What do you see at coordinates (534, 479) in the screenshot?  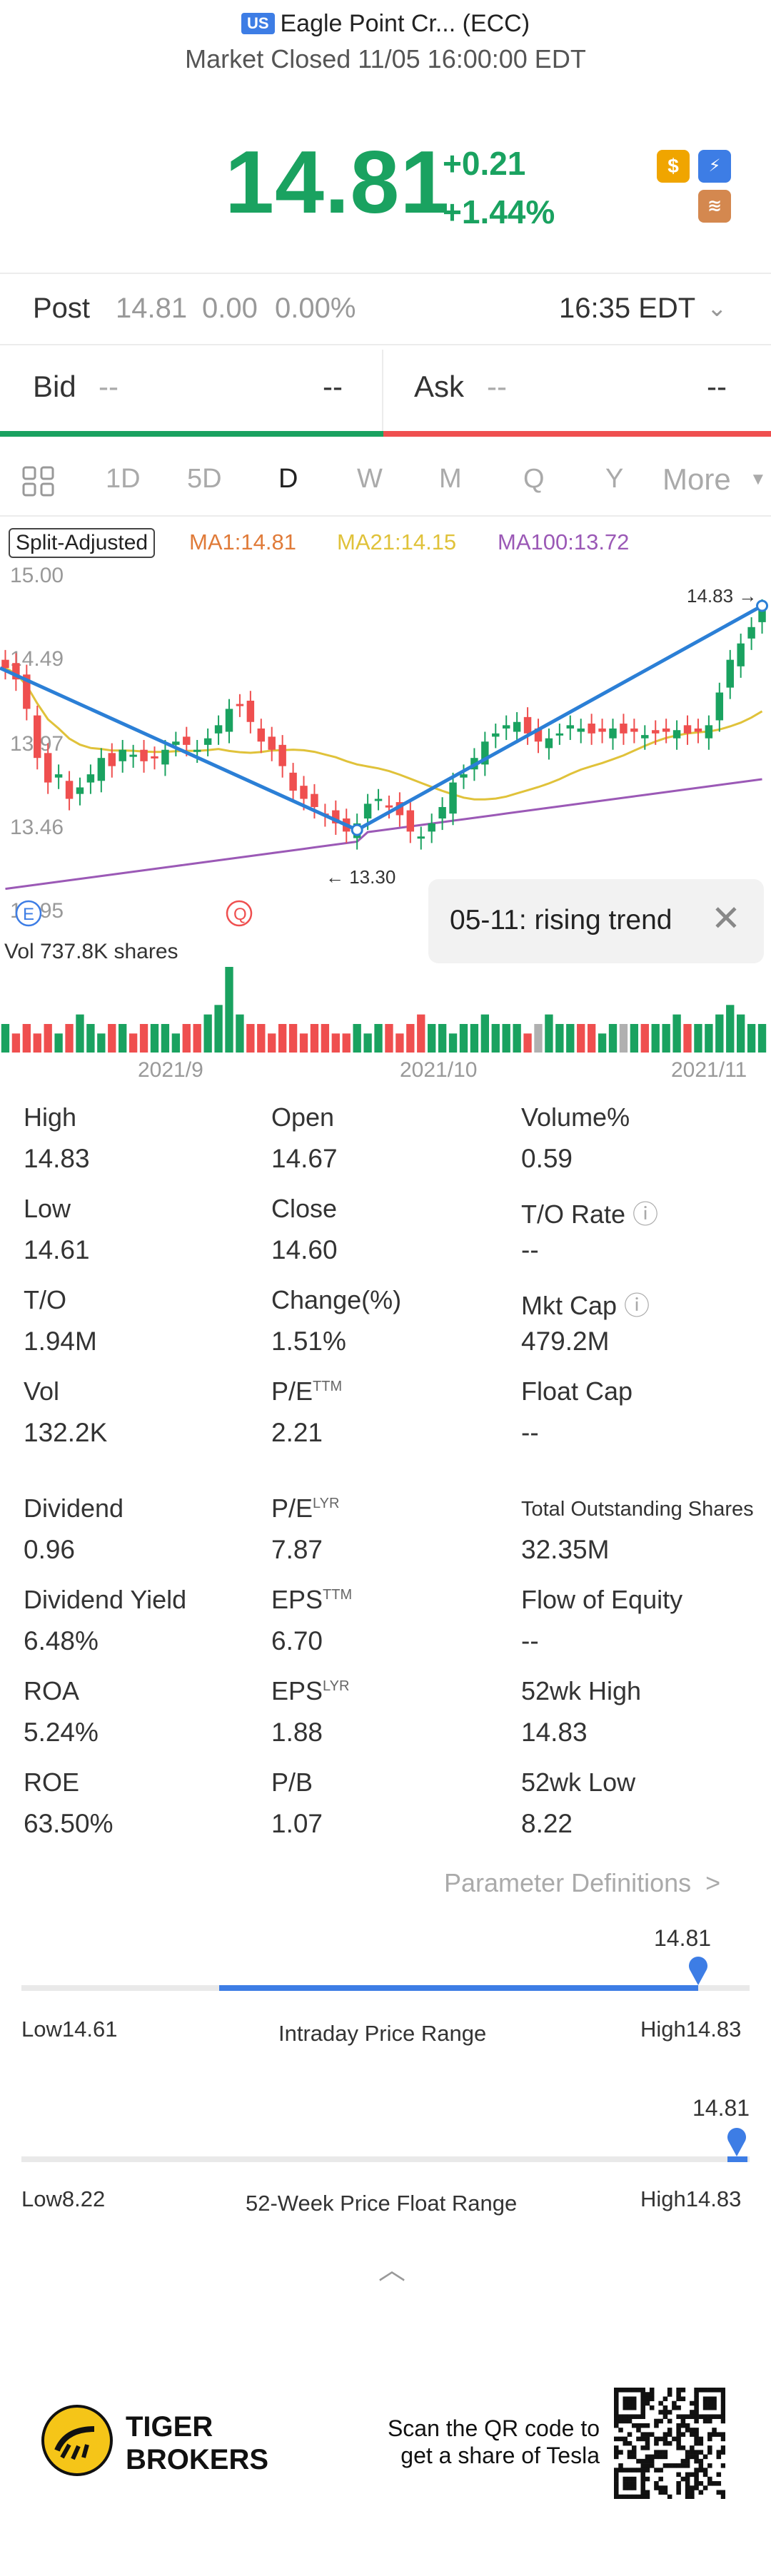 I see `tab-q: Q` at bounding box center [534, 479].